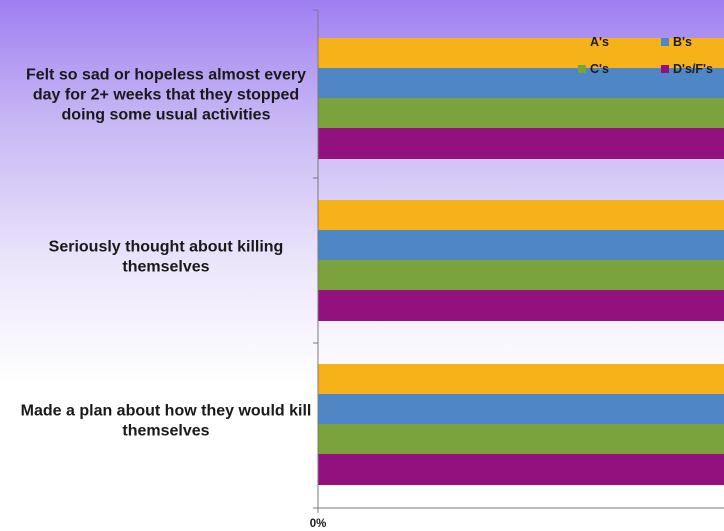 The image size is (724, 531). I want to click on category-label: Seriously thought about killing, so click(166, 247).